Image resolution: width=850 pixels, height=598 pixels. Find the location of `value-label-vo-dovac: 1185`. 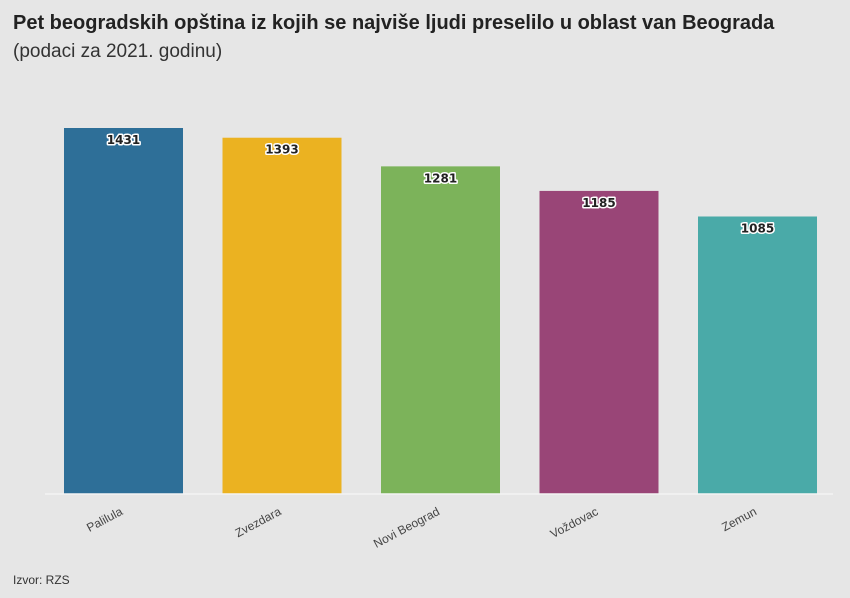

value-label-vo-dovac: 1185 is located at coordinates (598, 203).